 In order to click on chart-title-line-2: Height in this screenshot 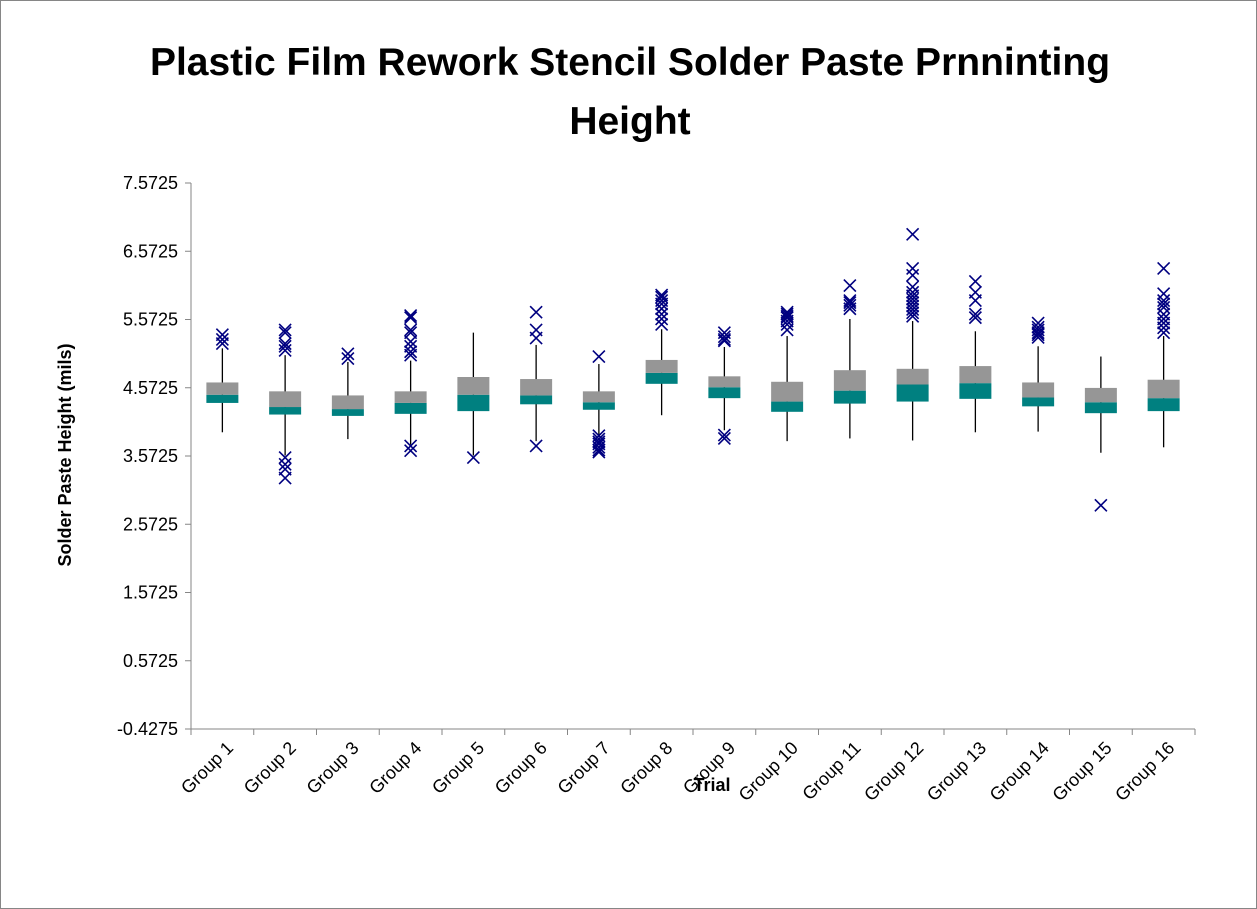, I will do `click(629, 121)`.